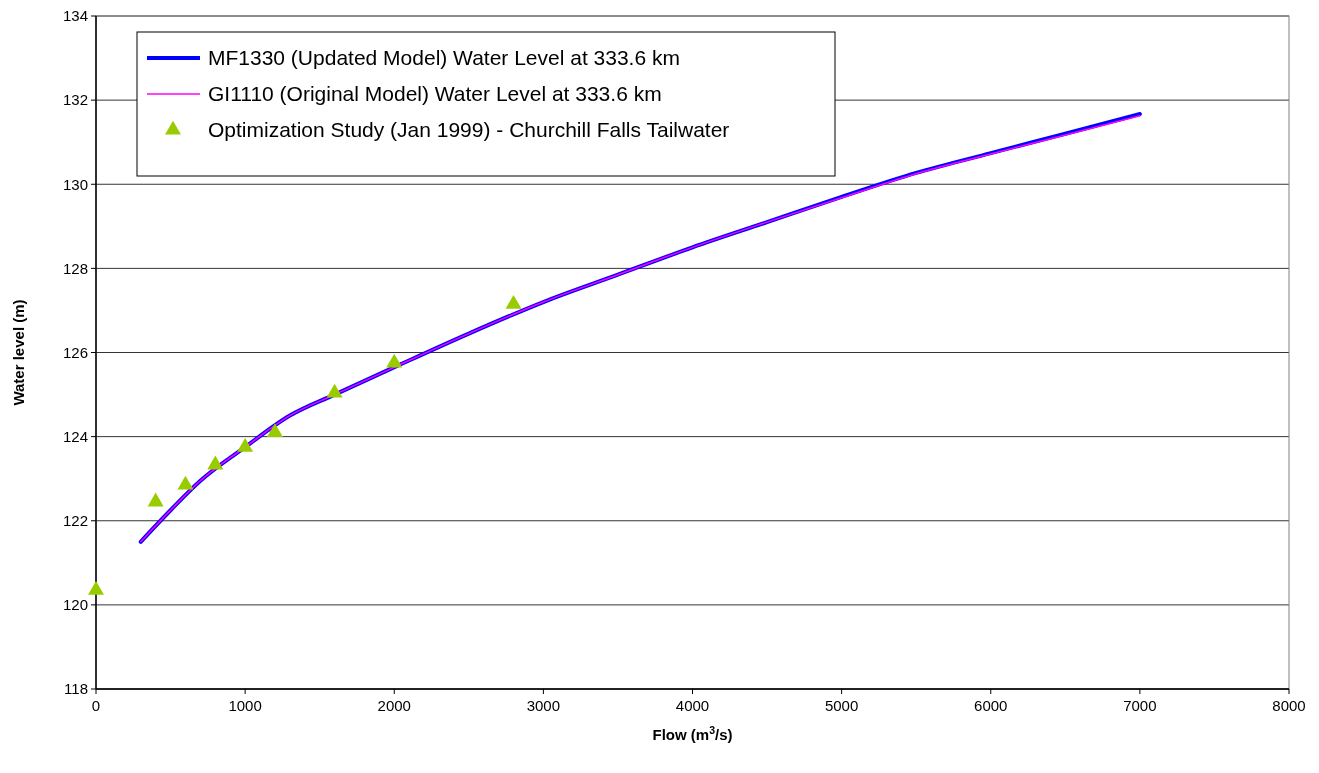 The width and height of the screenshot is (1319, 773). I want to click on x-tick-label: 5000, so click(841, 705).